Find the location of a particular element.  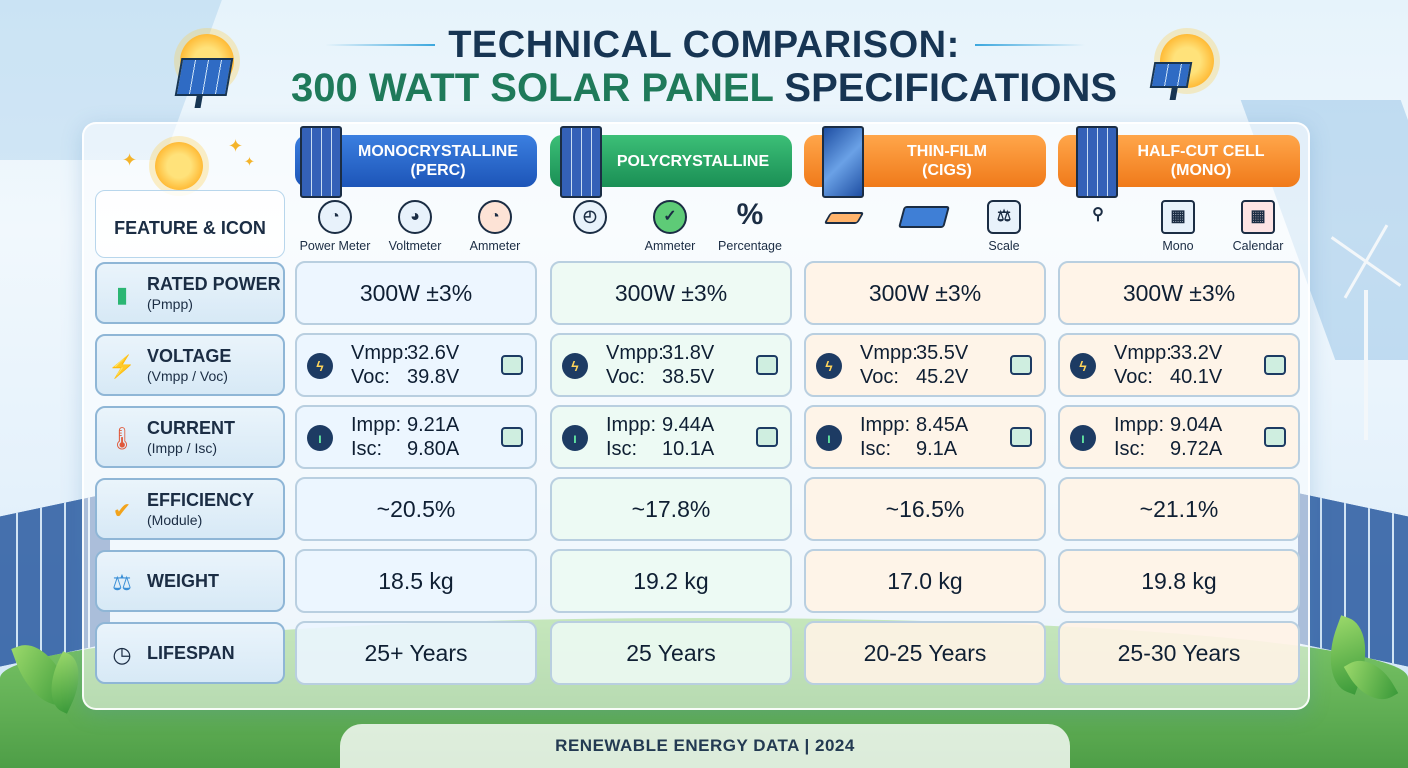

table-cell: 25+ Years is located at coordinates (416, 653).